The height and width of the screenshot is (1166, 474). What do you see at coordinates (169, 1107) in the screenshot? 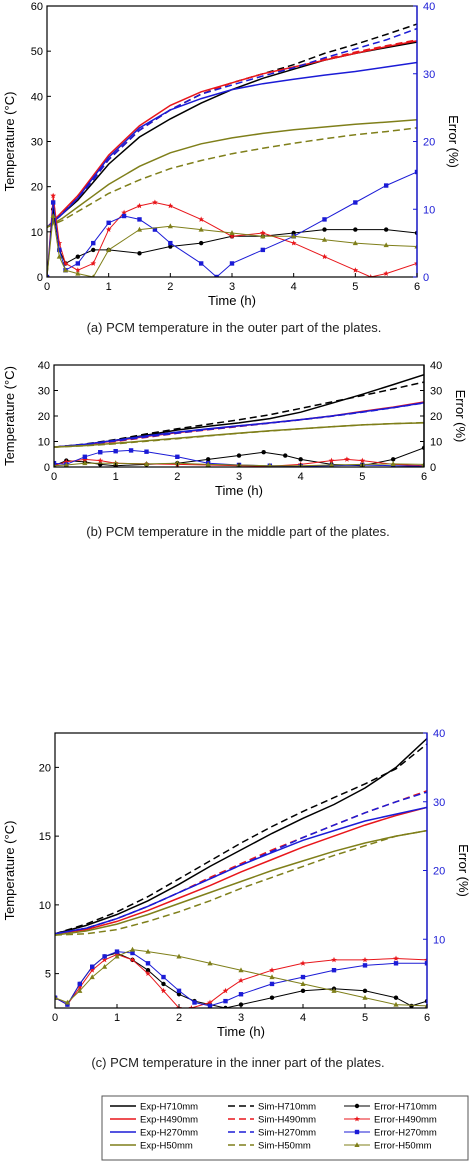
I see `legend-label-exp-h710mm: Exp-H710mm` at bounding box center [169, 1107].